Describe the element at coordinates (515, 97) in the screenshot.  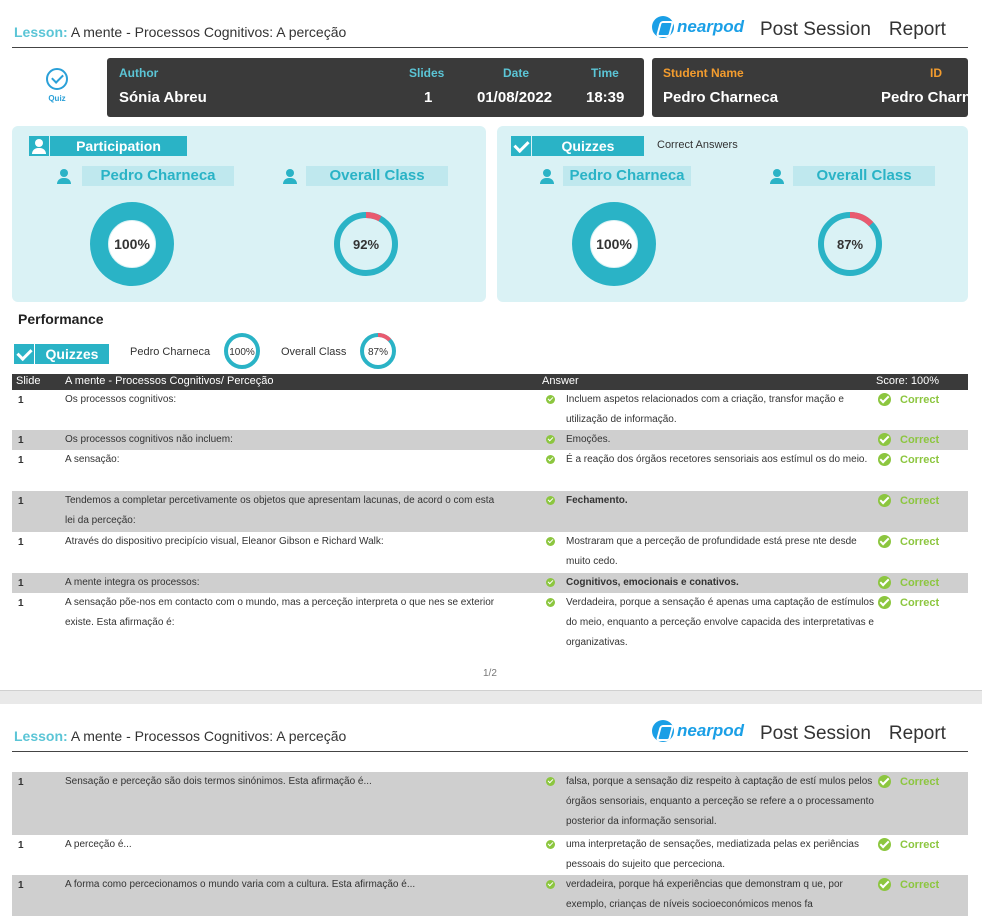
I see `date-value: 01/08/2022` at that location.